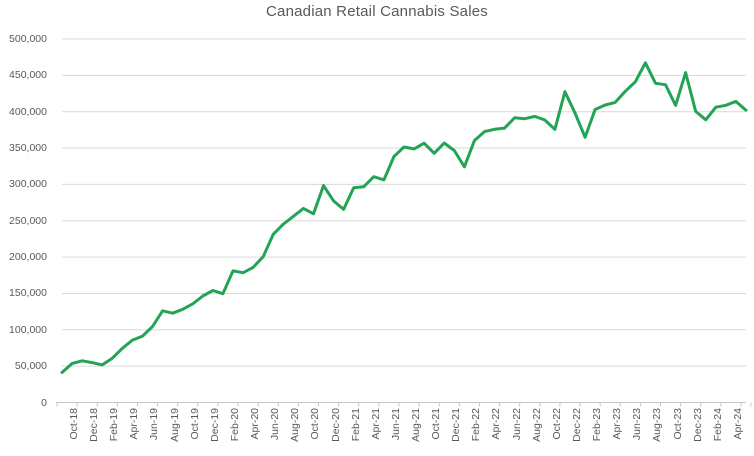 This screenshot has height=456, width=754. Describe the element at coordinates (335, 425) in the screenshot. I see `x-axis-label: Dec-20` at that location.